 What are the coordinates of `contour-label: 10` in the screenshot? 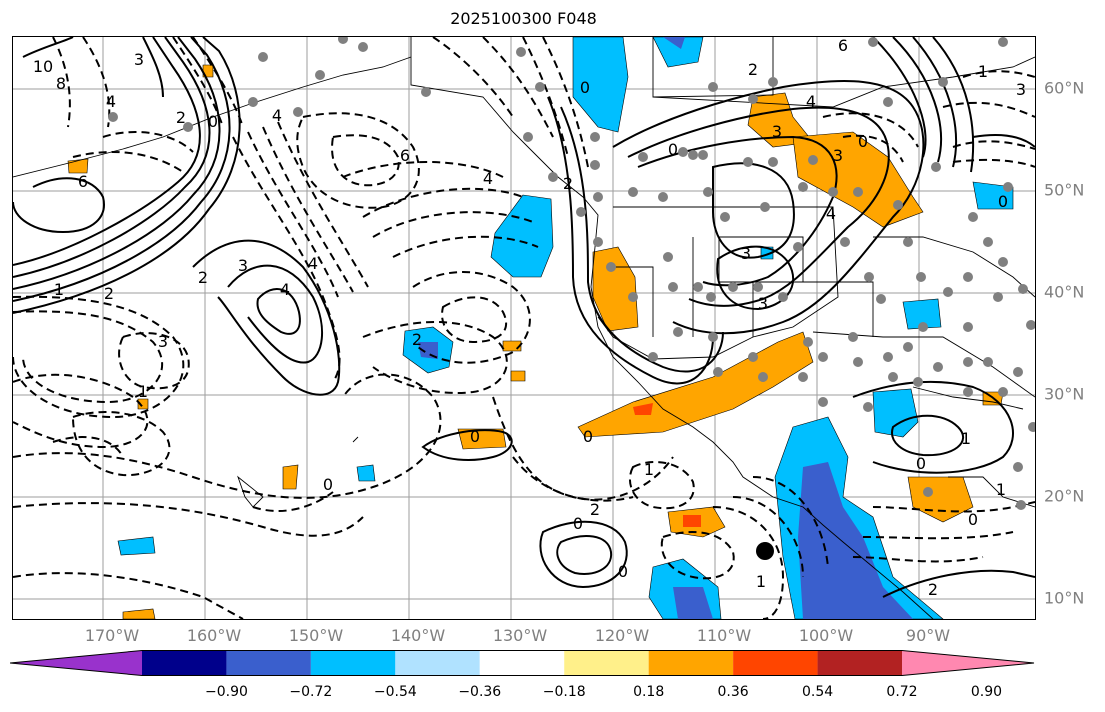 It's located at (43, 66).